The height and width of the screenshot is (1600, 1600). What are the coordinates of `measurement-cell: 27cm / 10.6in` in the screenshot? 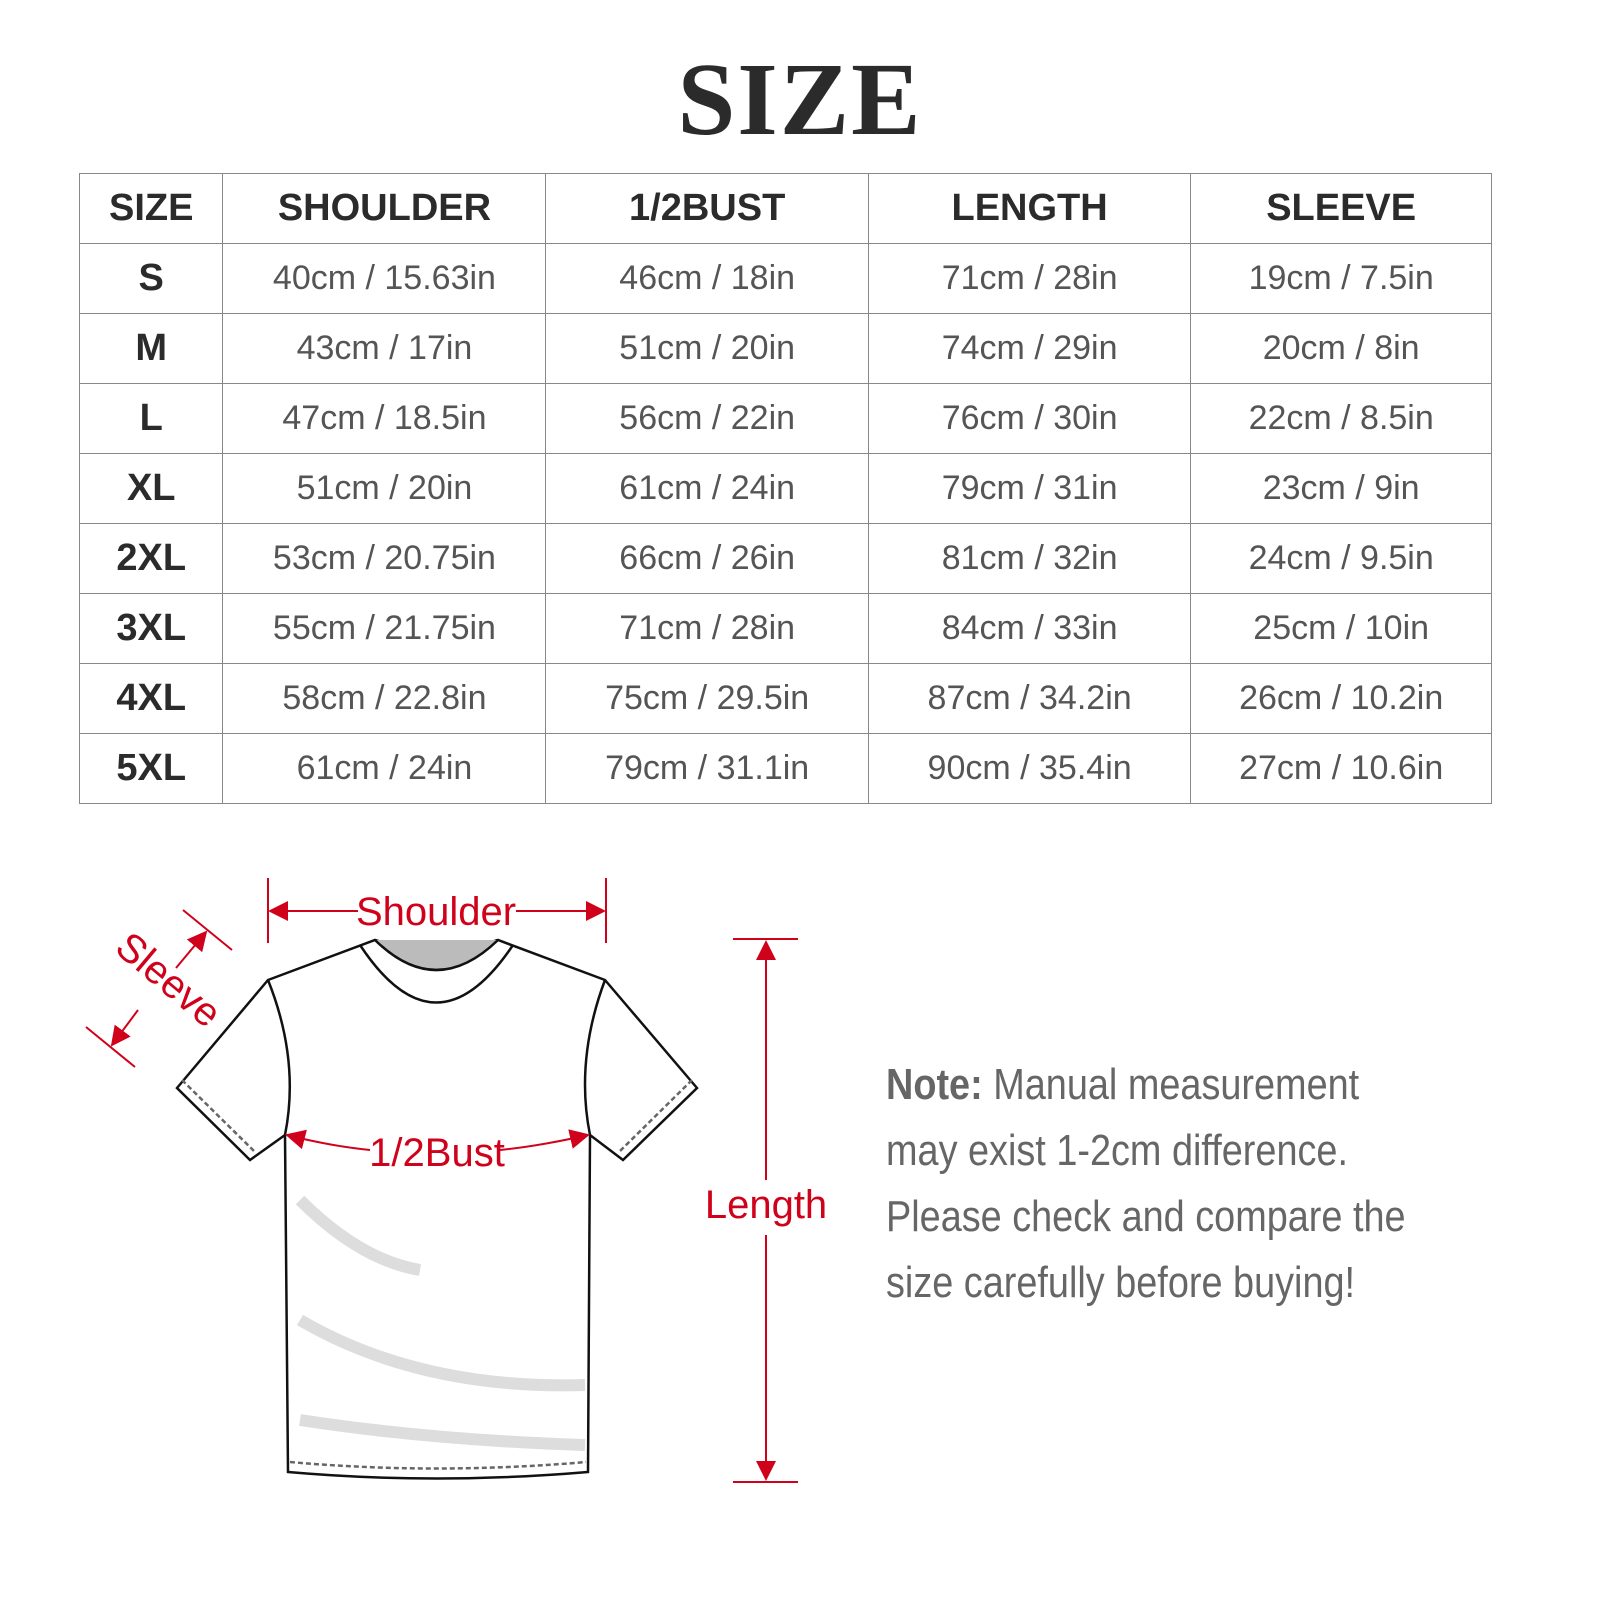 It's located at (1341, 768).